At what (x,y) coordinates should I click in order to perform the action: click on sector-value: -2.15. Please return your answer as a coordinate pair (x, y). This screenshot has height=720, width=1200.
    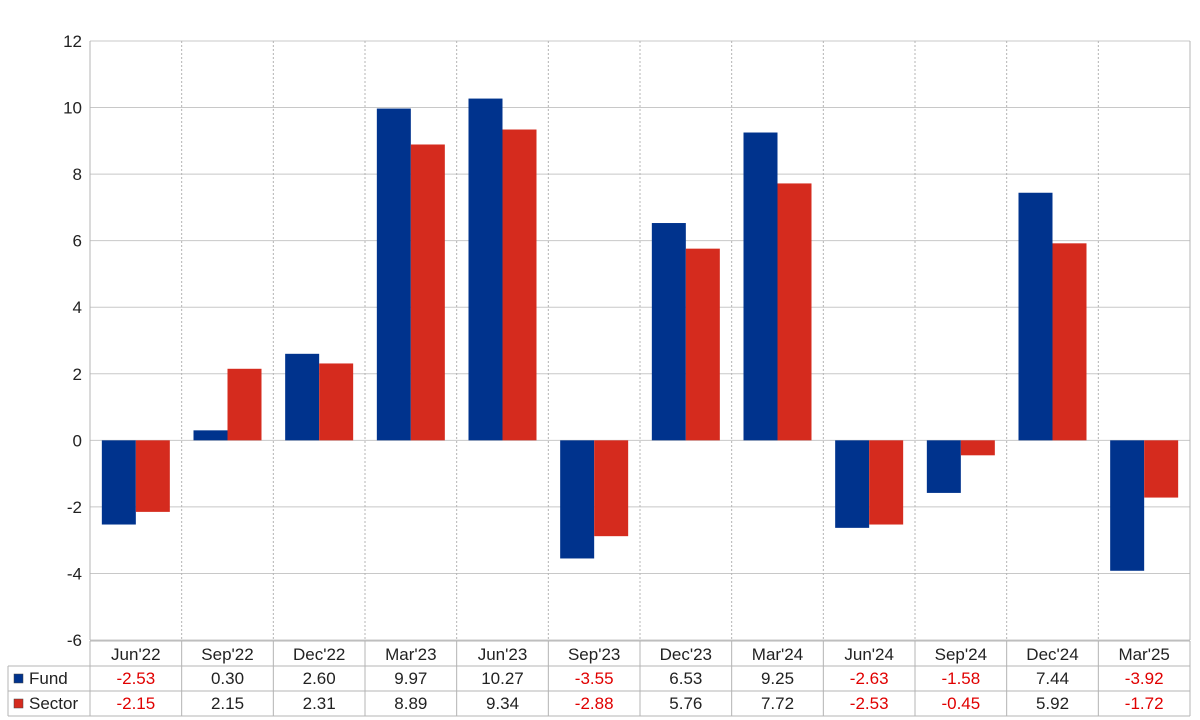
    Looking at the image, I should click on (135, 703).